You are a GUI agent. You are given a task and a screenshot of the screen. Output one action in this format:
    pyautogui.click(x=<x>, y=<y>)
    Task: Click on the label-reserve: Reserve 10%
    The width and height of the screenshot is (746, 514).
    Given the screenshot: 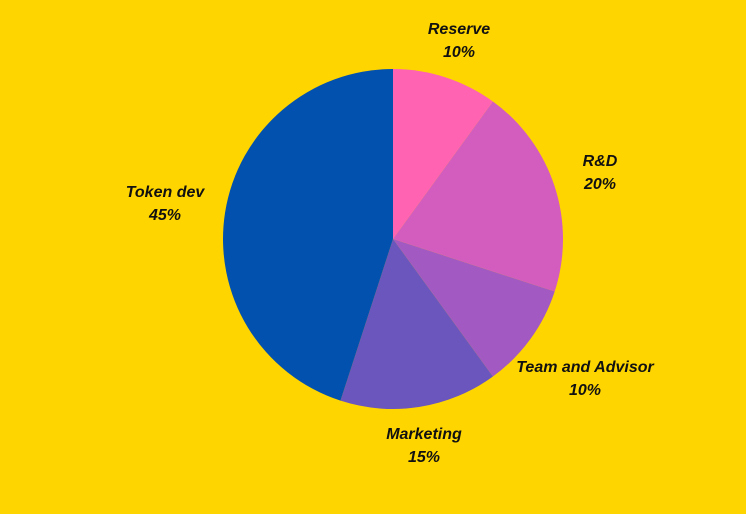 What is the action you would take?
    pyautogui.click(x=459, y=41)
    